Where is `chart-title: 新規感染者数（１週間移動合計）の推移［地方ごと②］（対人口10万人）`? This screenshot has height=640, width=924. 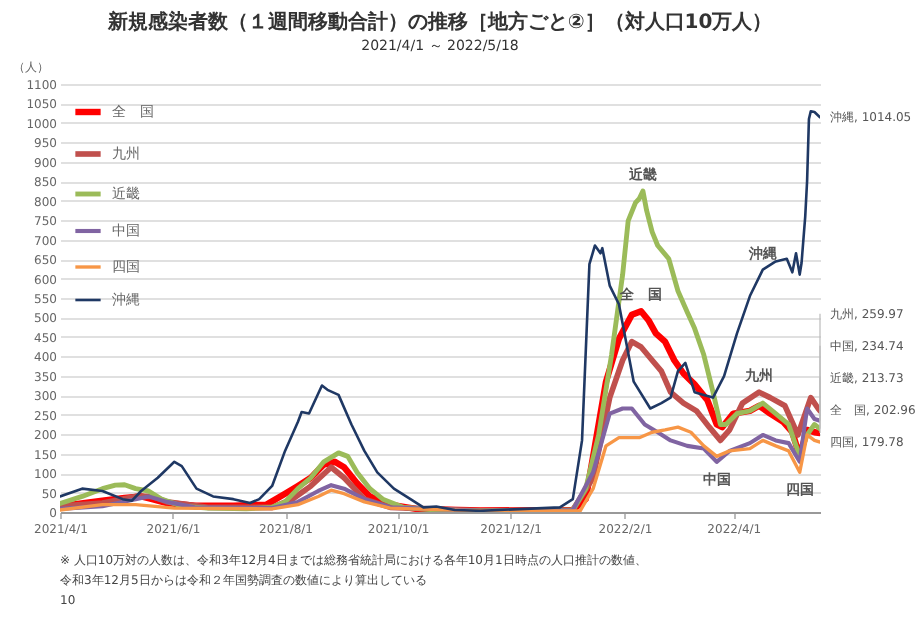 chart-title: 新規感染者数（１週間移動合計）の推移［地方ごと②］（対人口10万人） is located at coordinates (439, 22).